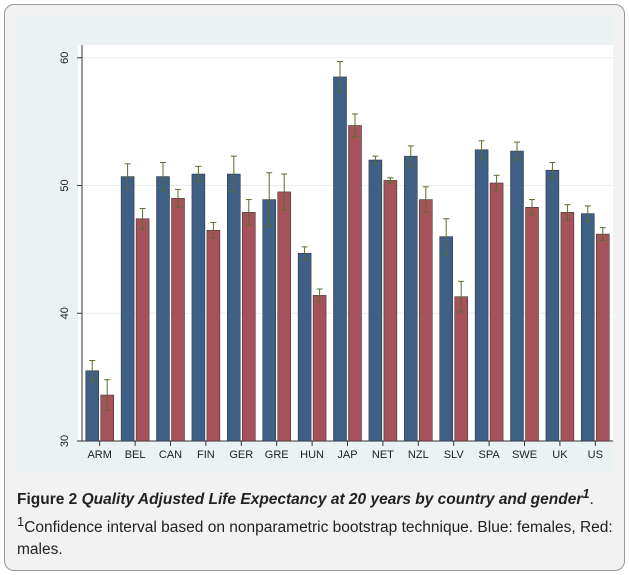 The width and height of the screenshot is (629, 575). Describe the element at coordinates (65, 441) in the screenshot. I see `y-tick-label: 30` at that location.